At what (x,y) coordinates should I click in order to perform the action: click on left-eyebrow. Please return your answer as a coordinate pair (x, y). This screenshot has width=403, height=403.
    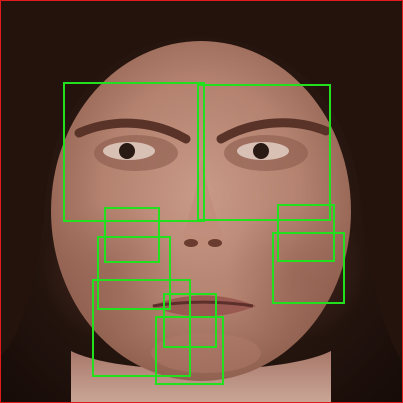
    Looking at the image, I should click on (132, 131).